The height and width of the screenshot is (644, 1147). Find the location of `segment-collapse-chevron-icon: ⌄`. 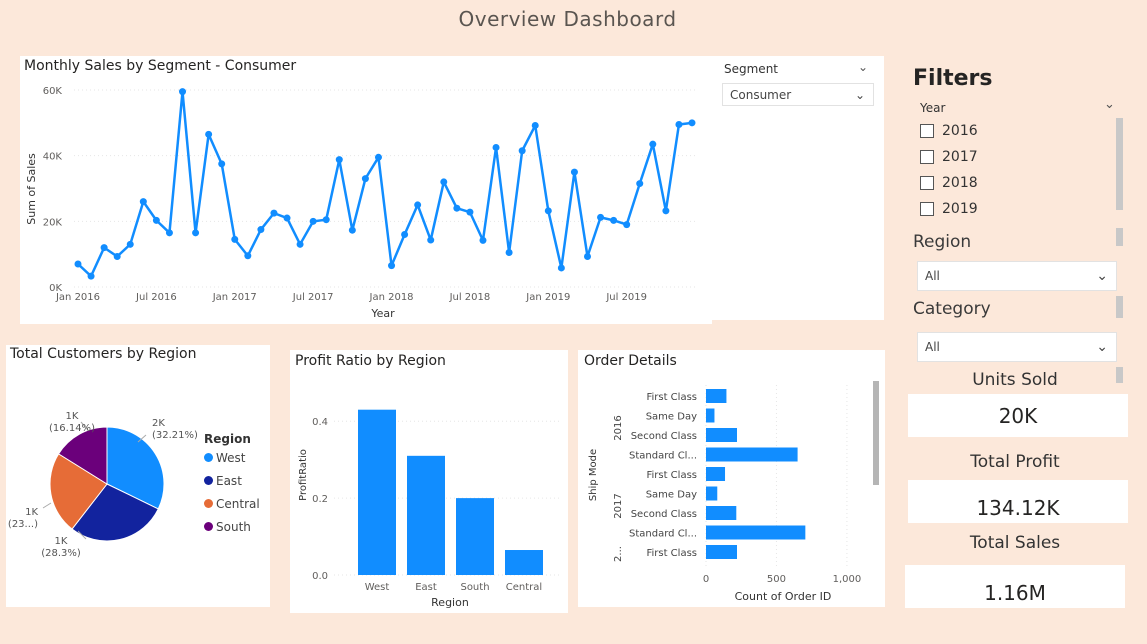

segment-collapse-chevron-icon: ⌄ is located at coordinates (863, 67).